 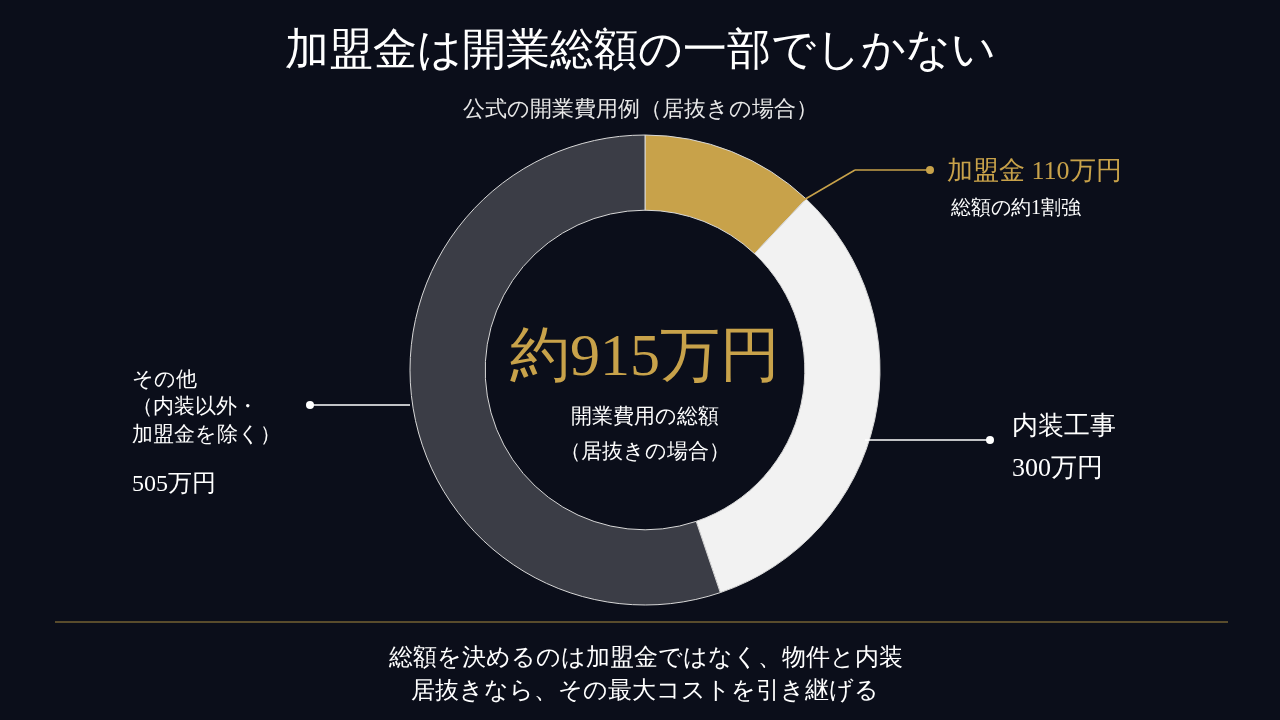 What do you see at coordinates (1015, 207) in the screenshot?
I see `text: 総額の約1割強` at bounding box center [1015, 207].